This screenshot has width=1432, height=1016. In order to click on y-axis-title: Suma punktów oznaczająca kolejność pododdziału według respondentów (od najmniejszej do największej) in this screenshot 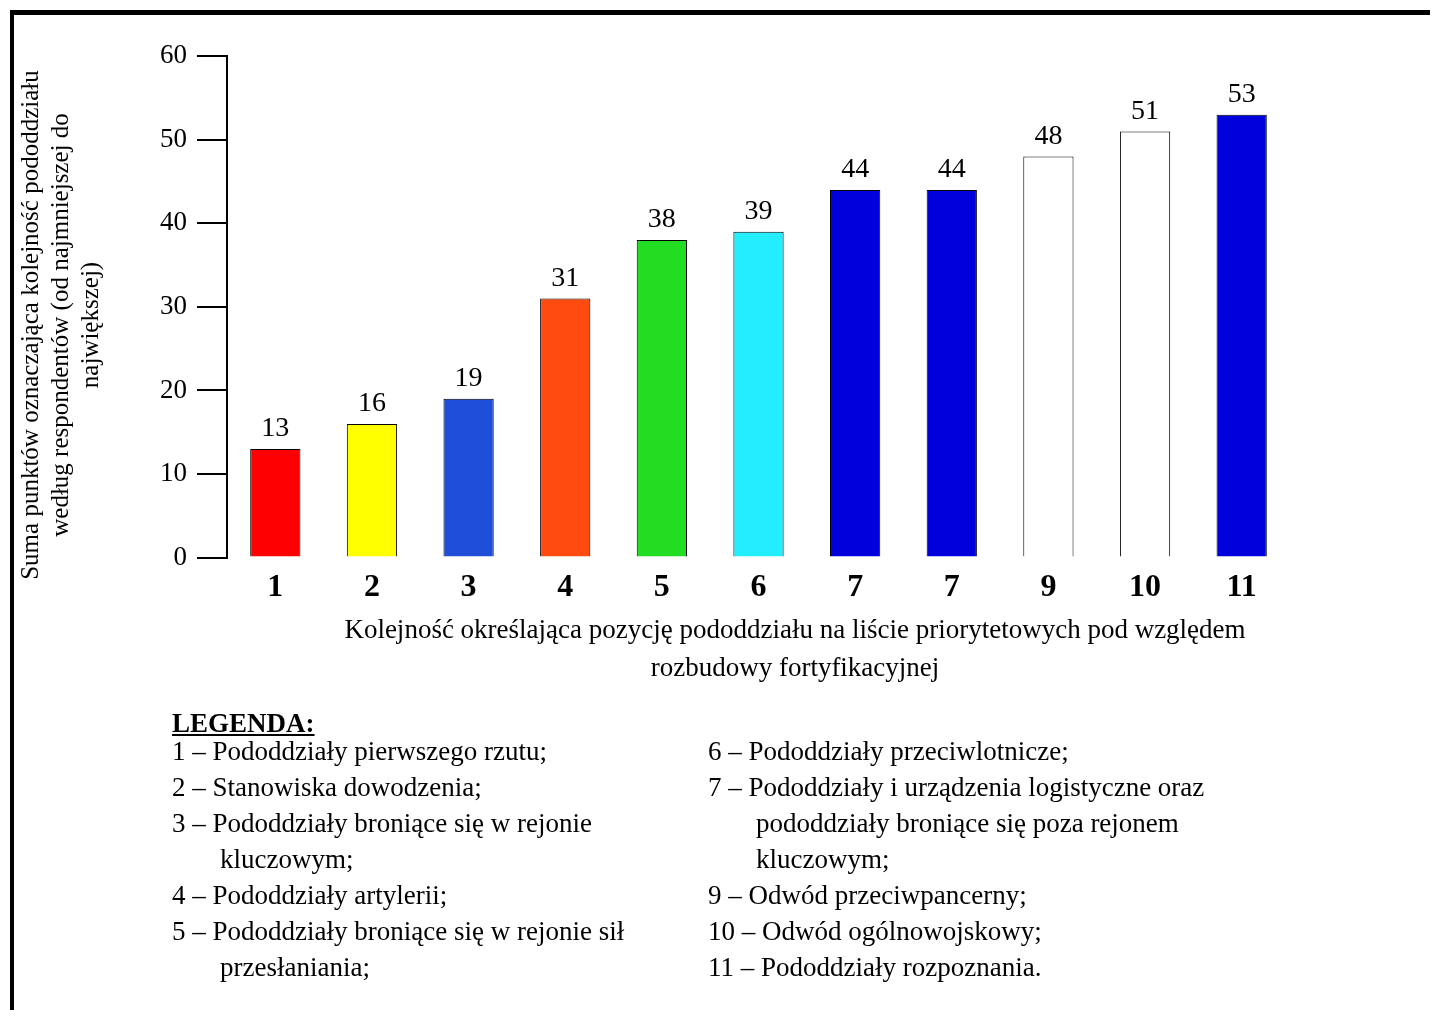, I will do `click(59, 325)`.